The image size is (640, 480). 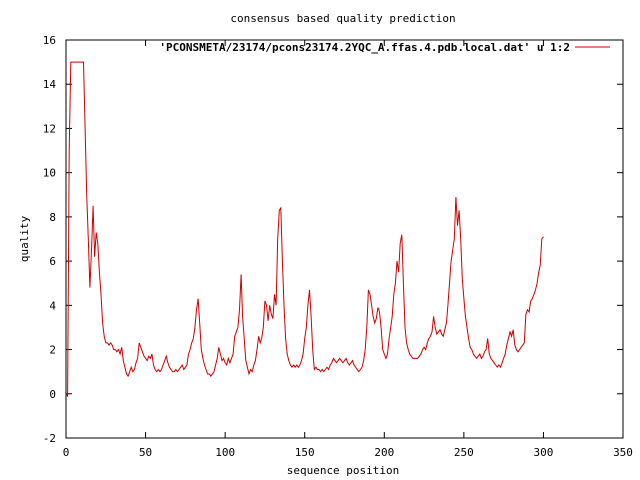 I want to click on x-tick-label: 100, so click(x=225, y=452).